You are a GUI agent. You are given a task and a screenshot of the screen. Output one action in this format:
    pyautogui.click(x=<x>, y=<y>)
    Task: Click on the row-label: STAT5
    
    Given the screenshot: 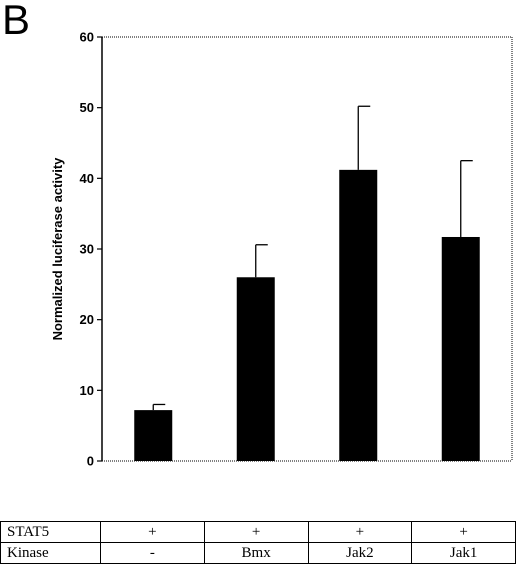 What is the action you would take?
    pyautogui.click(x=50, y=532)
    